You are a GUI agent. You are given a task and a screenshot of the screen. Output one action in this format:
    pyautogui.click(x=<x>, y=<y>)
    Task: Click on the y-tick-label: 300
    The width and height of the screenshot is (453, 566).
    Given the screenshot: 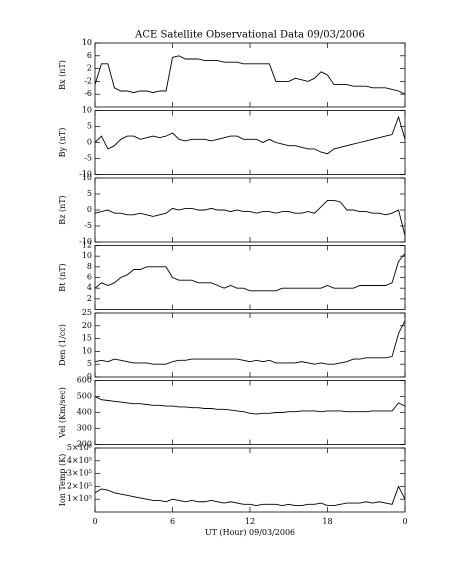 What is the action you would take?
    pyautogui.click(x=84, y=428)
    